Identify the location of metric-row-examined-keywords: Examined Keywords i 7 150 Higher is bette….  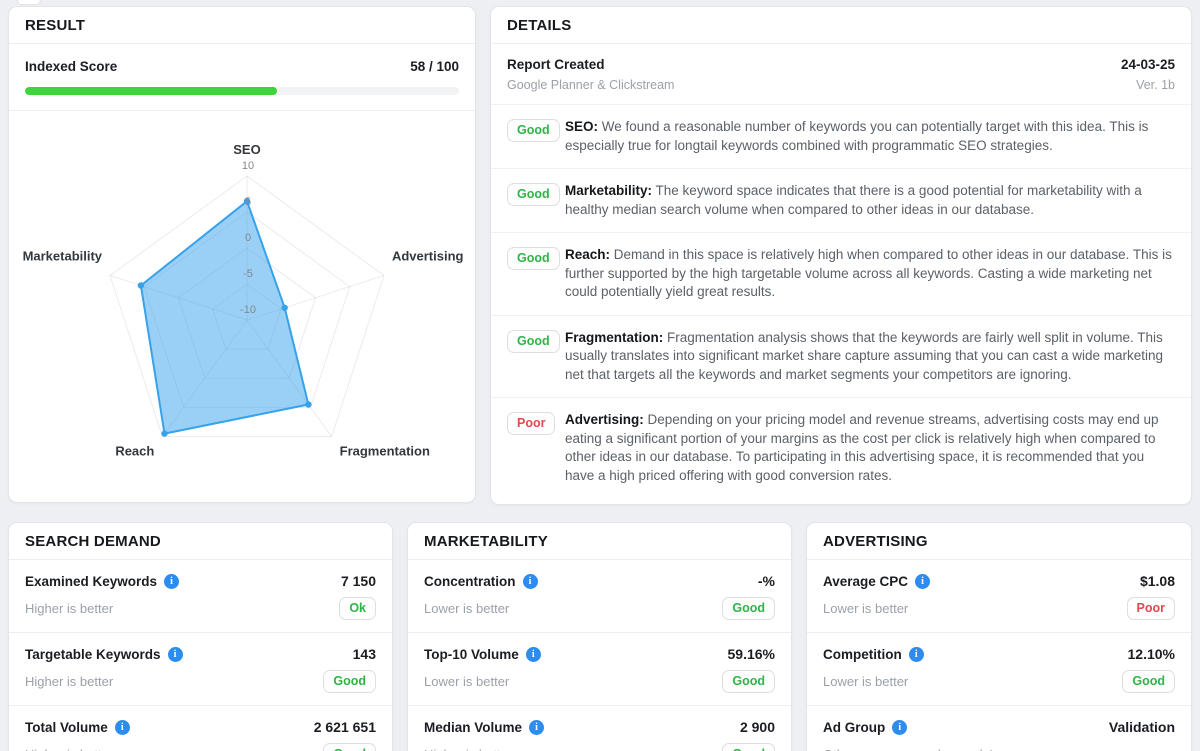
(200, 596).